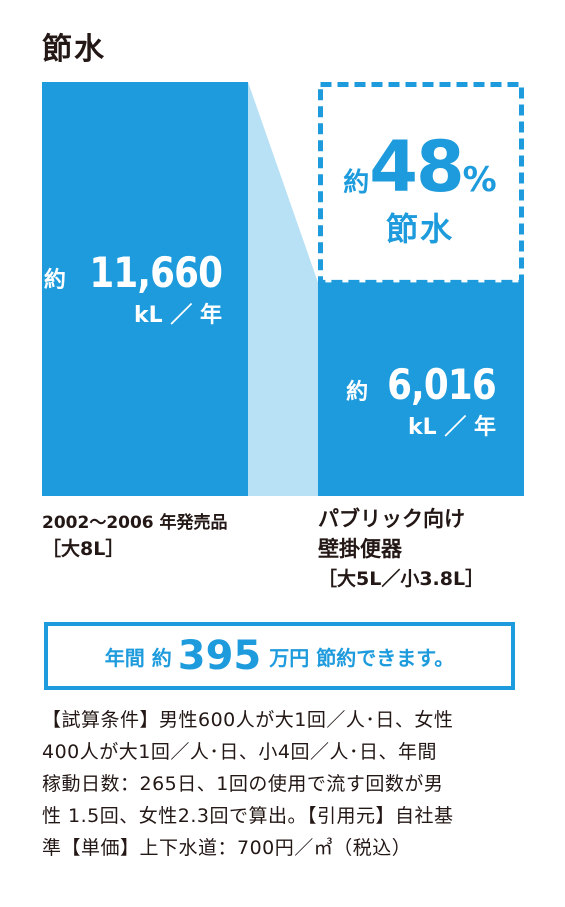 The height and width of the screenshot is (907, 565). What do you see at coordinates (401, 579) in the screenshot?
I see `caption-new-line3: ［大5L／小3.8L］` at bounding box center [401, 579].